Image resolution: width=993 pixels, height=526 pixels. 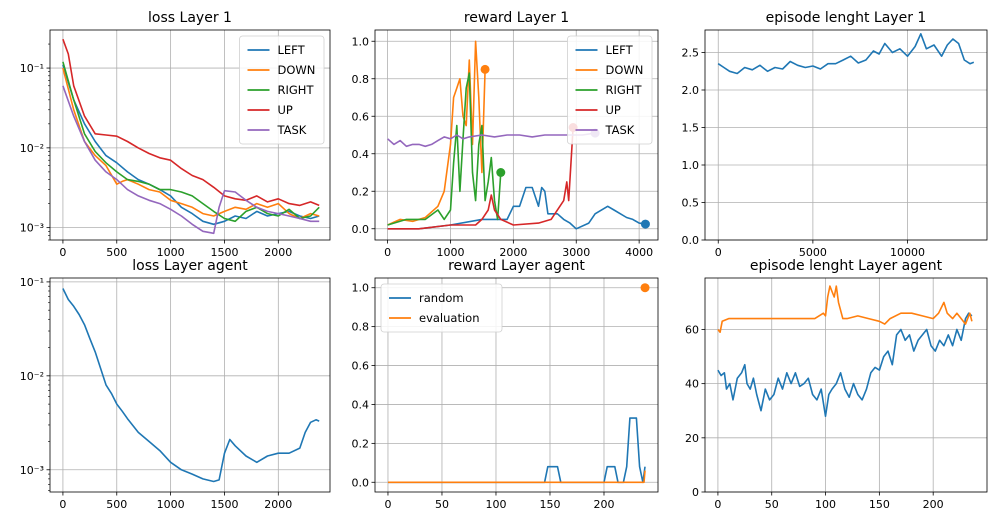 I want to click on chart-title: episode lenght Layer 1, so click(x=846, y=18).